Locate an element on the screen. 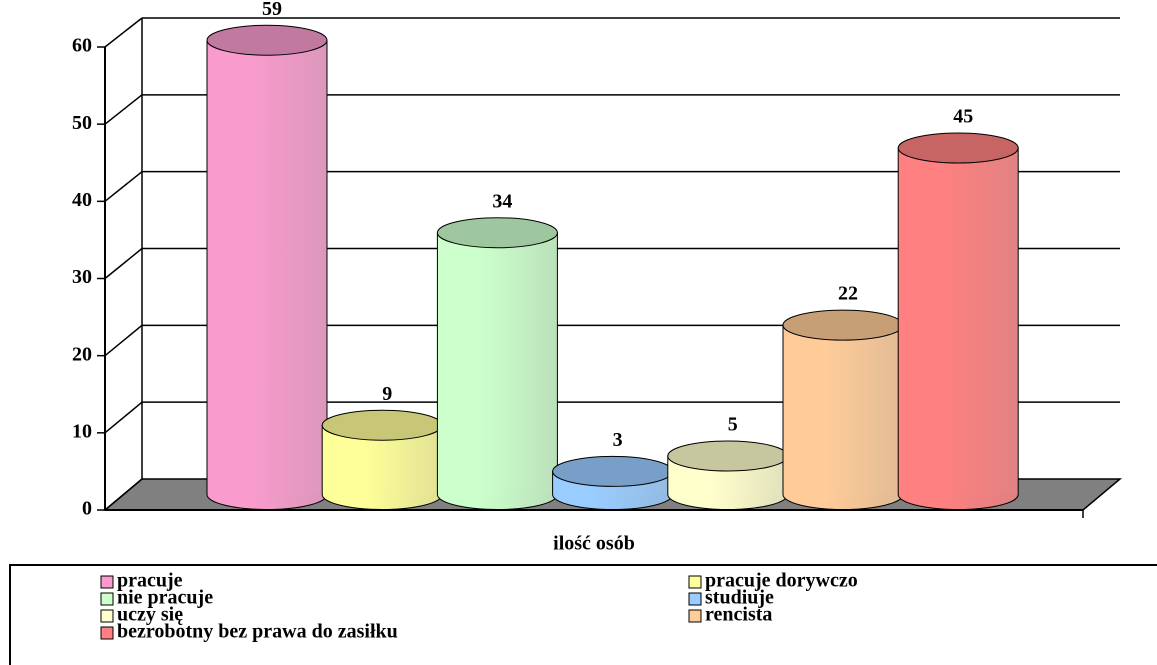 Image resolution: width=1157 pixels, height=665 pixels. legend-label: pracuje dorywczo is located at coordinates (781, 581).